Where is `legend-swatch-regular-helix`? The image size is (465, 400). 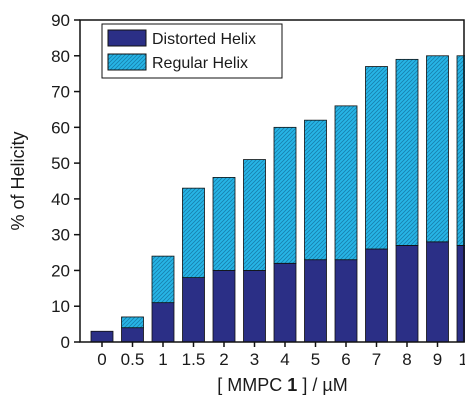
legend-swatch-regular-helix is located at coordinates (127, 62).